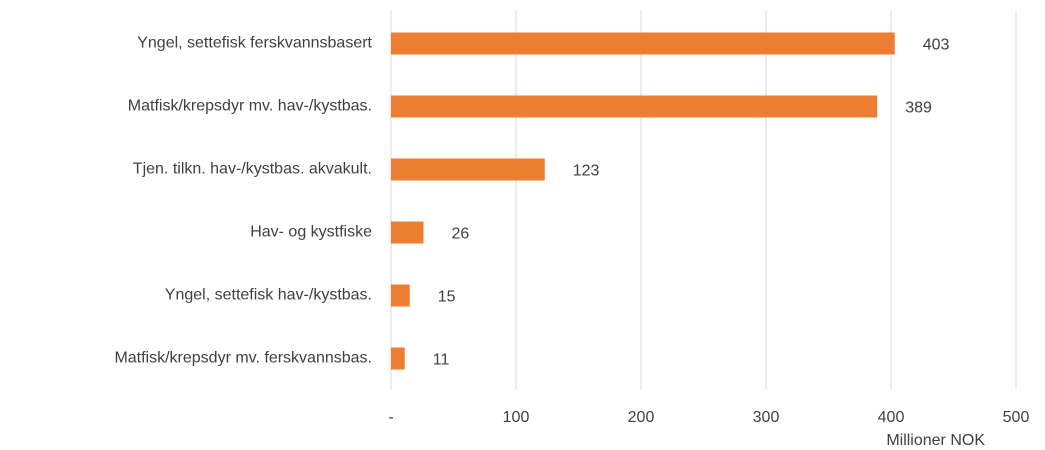 The width and height of the screenshot is (1045, 450). I want to click on data-label: 123, so click(586, 171).